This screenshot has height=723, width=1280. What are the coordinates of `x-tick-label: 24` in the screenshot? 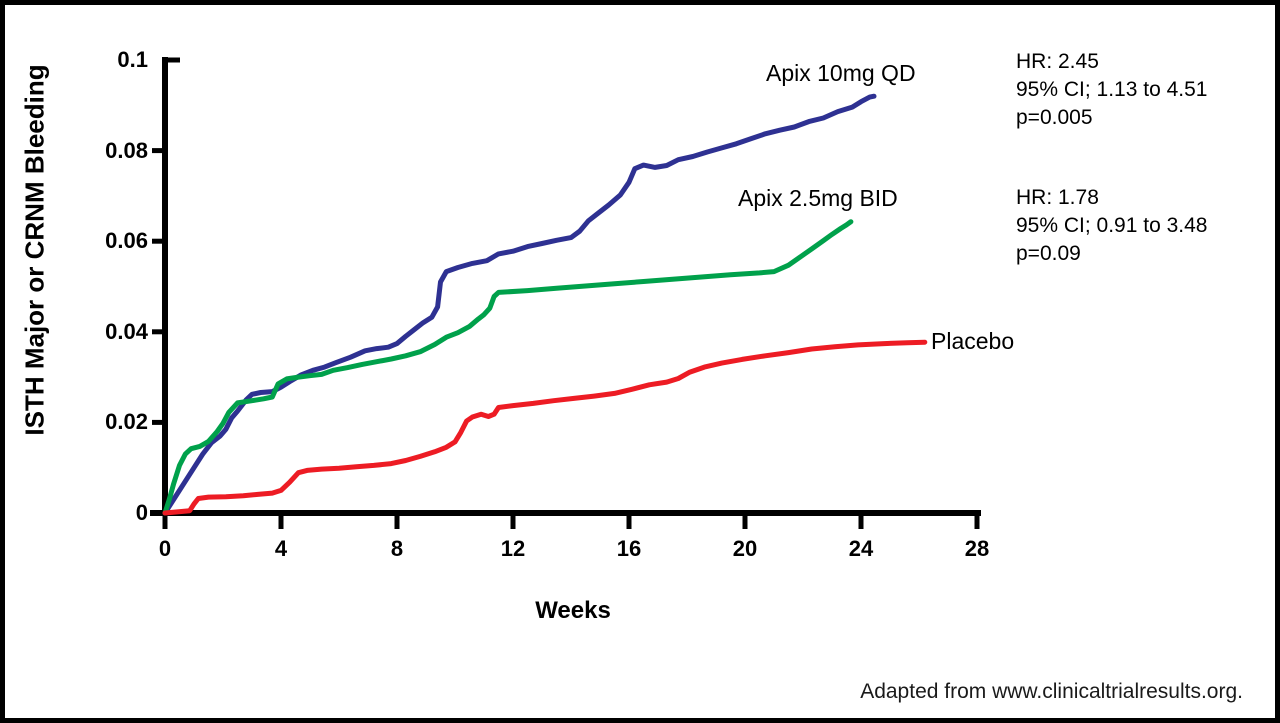 It's located at (861, 548).